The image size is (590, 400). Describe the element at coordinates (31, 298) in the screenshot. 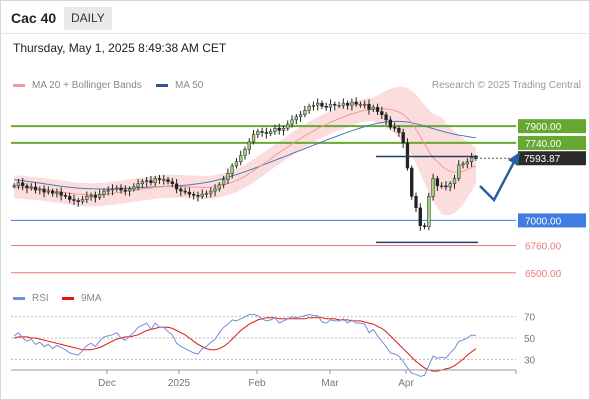

I see `legend-rsi: RSI` at that location.